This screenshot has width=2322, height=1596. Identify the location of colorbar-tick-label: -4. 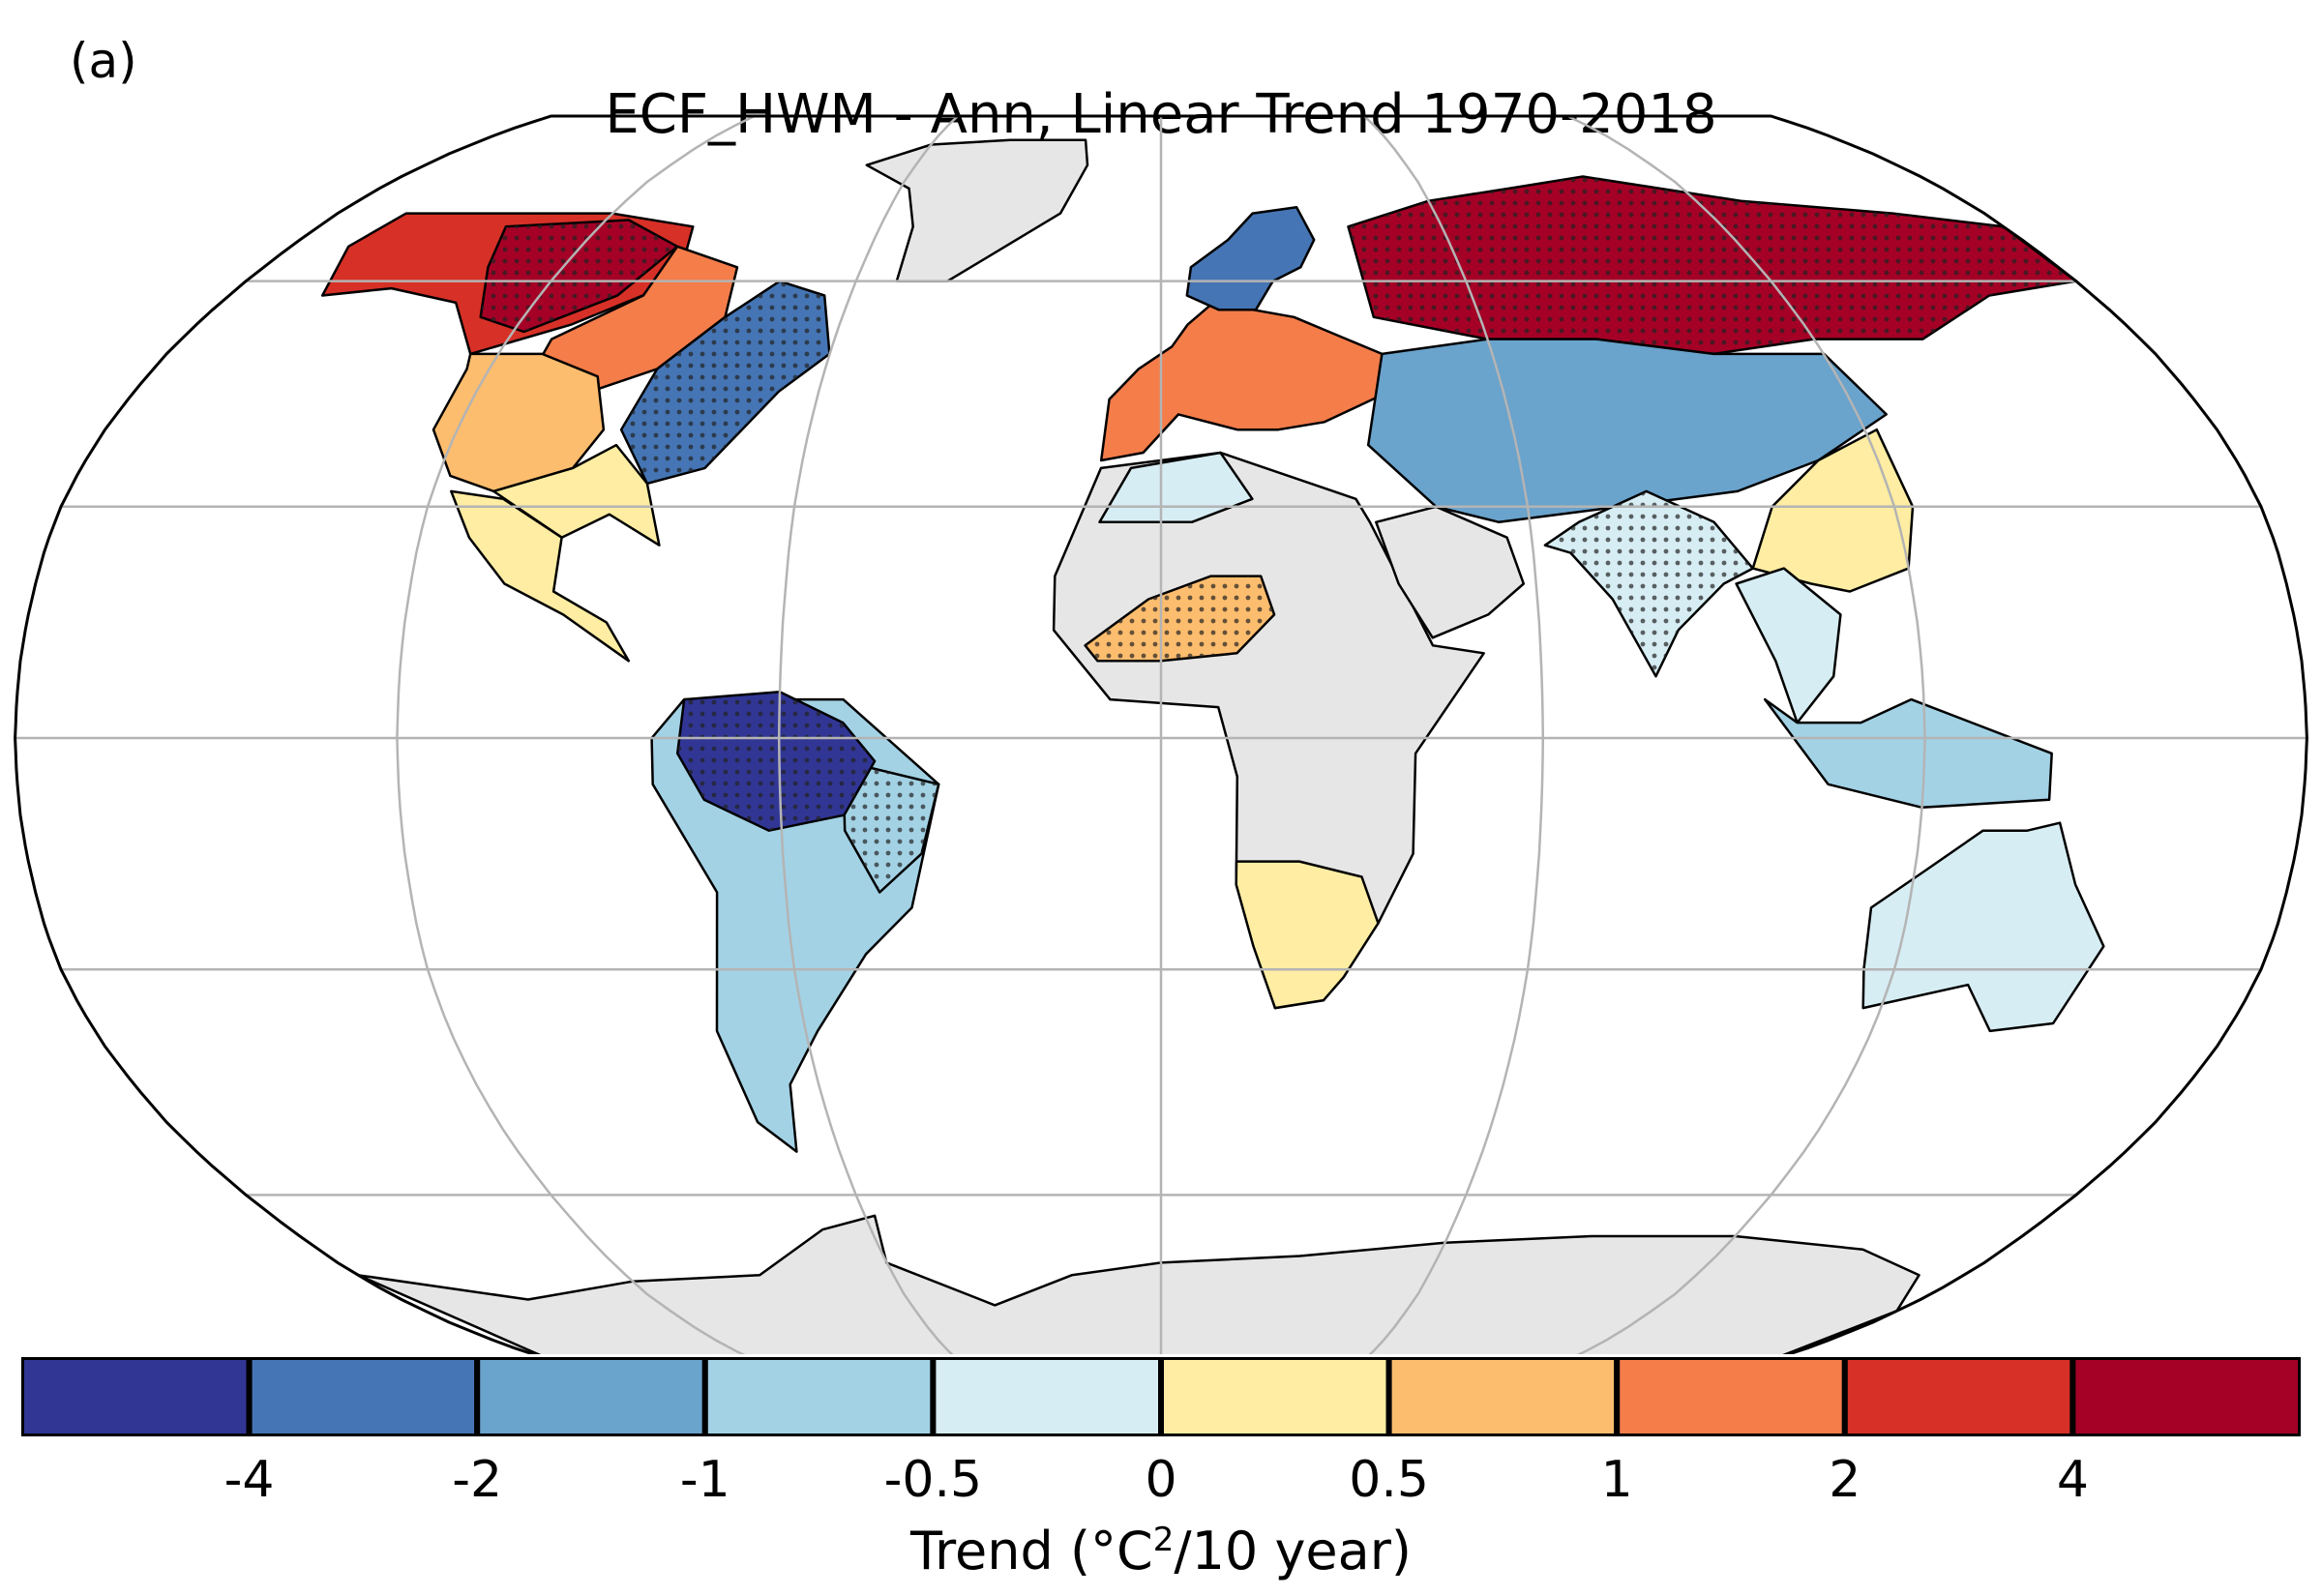
(249, 1480).